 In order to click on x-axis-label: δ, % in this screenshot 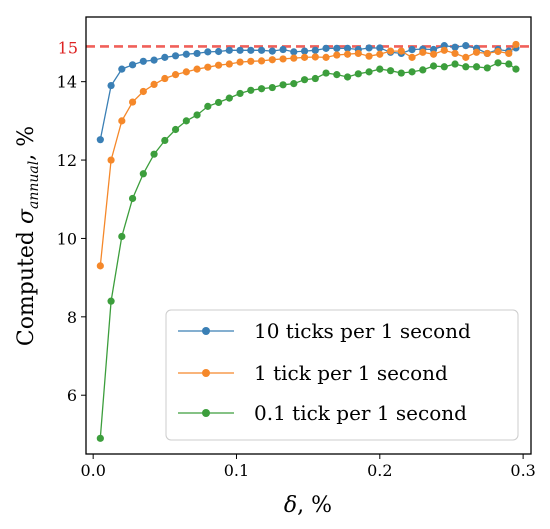, I will do `click(308, 505)`.